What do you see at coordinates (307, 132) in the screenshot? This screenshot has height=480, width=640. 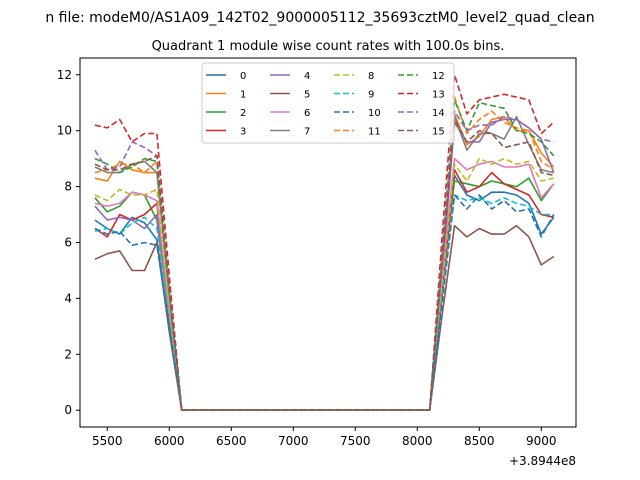 I see `legend-label-7: 7` at bounding box center [307, 132].